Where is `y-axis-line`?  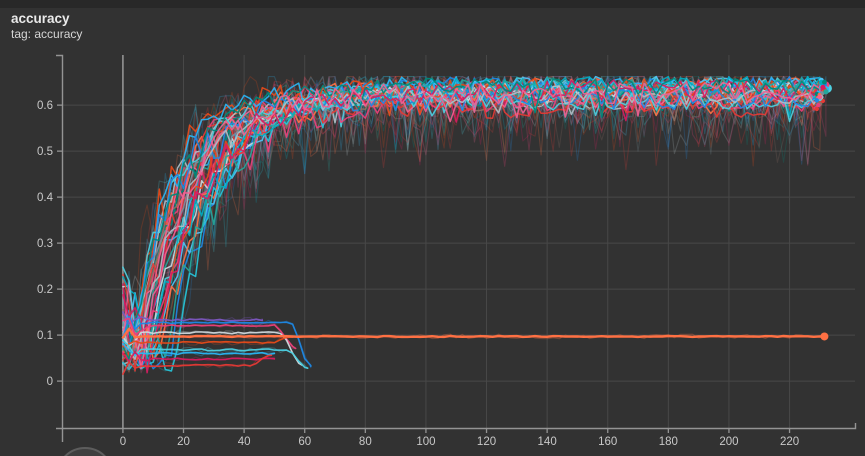
y-axis-line is located at coordinates (60, 248).